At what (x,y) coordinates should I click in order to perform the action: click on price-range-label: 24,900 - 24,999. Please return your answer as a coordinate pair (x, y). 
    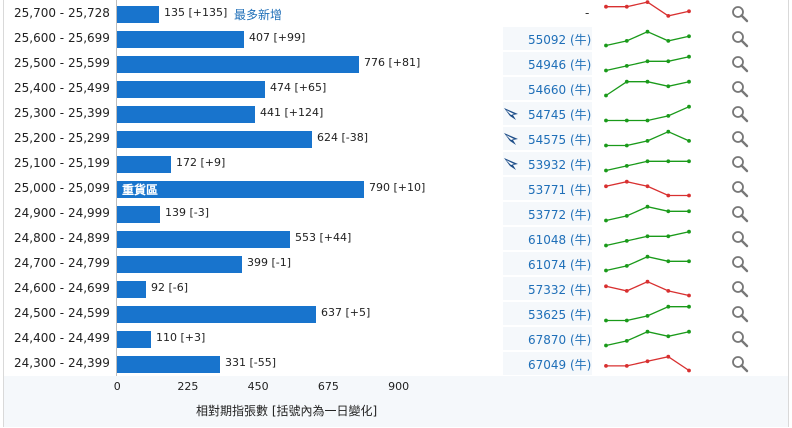
    Looking at the image, I should click on (62, 213).